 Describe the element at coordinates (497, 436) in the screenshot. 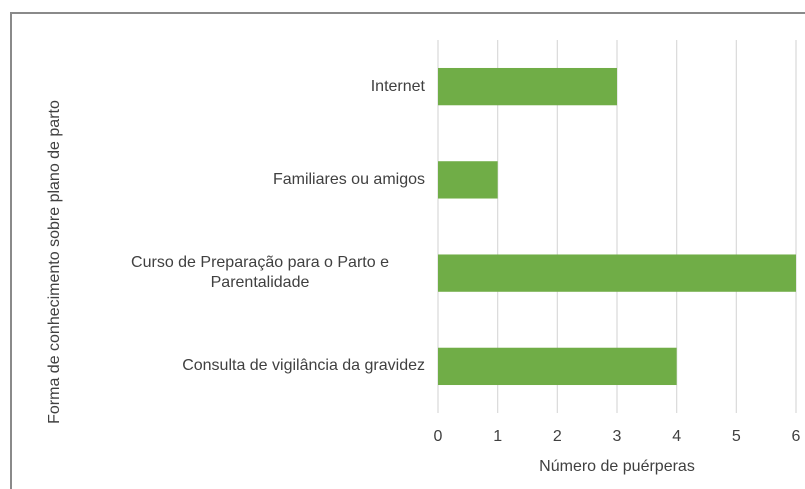

I see `x-tick-label: 1` at that location.